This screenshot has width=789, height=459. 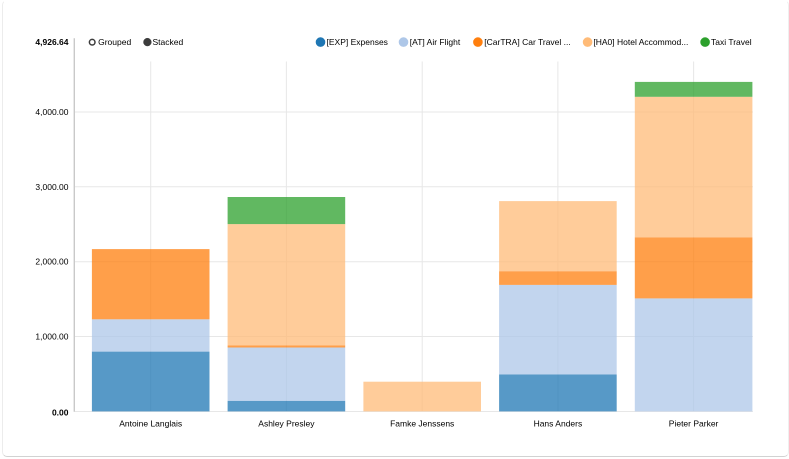 What do you see at coordinates (286, 423) in the screenshot?
I see `svg-text: Ashley Presley` at bounding box center [286, 423].